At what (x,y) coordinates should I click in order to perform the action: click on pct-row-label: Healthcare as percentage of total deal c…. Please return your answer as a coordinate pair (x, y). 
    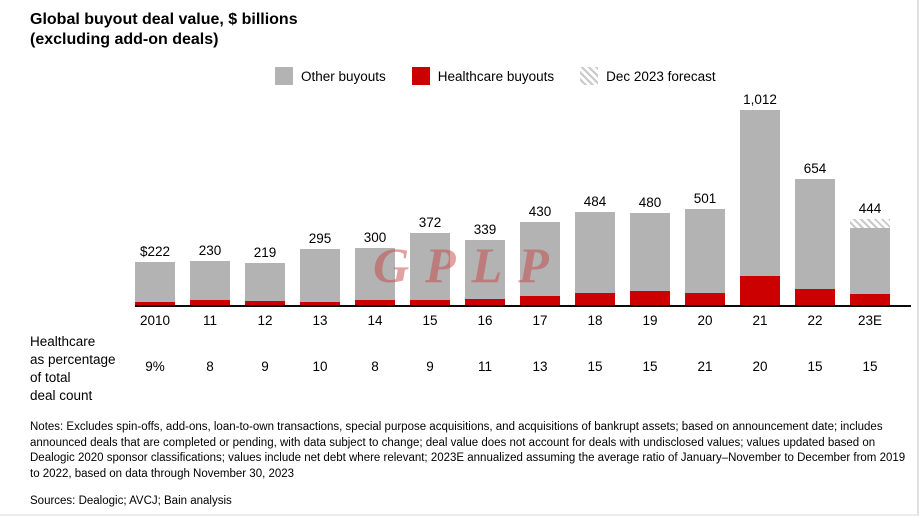
    Looking at the image, I should click on (82, 369).